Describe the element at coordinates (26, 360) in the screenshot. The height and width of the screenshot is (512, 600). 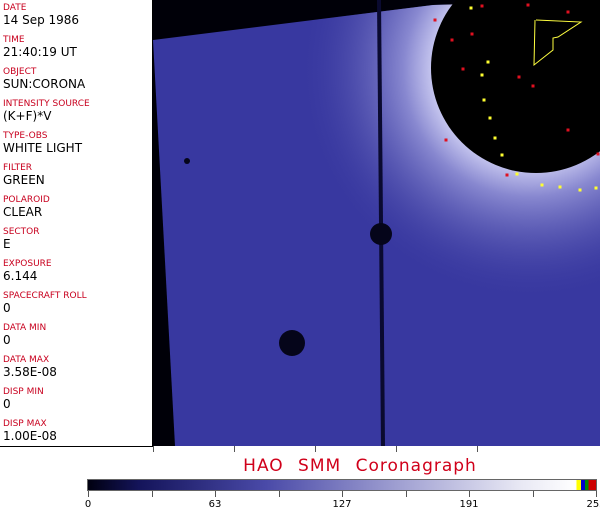
I see `field-label: DATA MAX` at that location.